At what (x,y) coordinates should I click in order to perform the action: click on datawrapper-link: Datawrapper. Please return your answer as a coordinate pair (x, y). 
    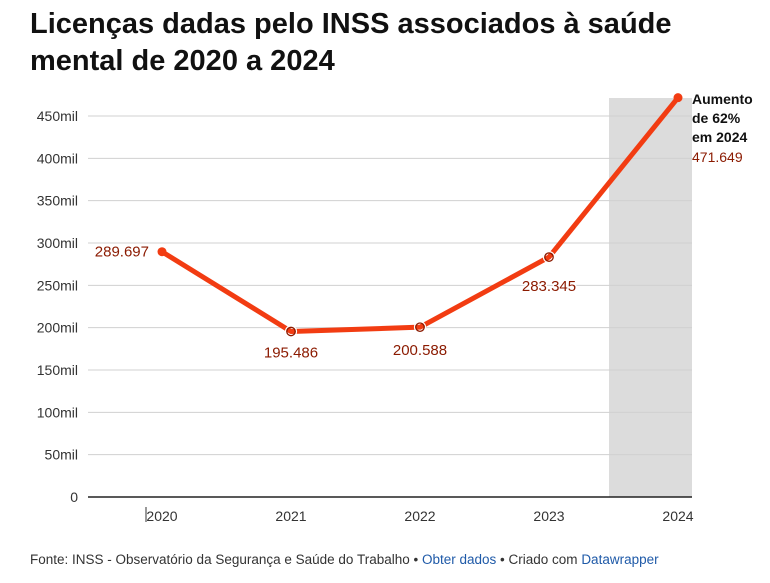
    Looking at the image, I should click on (620, 559).